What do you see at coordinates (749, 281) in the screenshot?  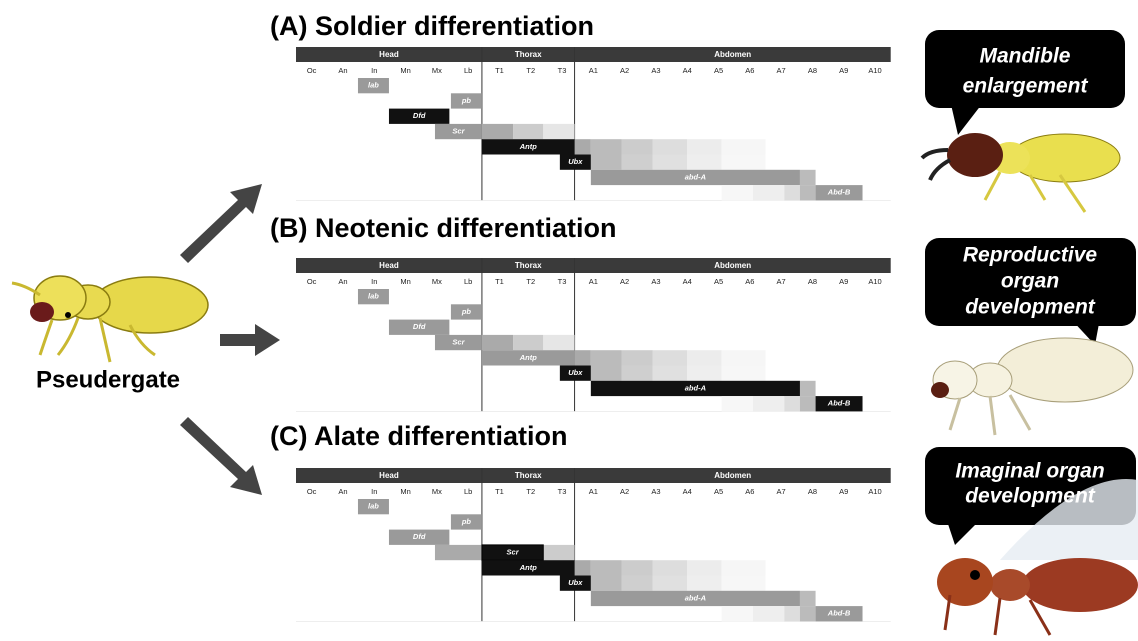 I see `segment-label: A6` at bounding box center [749, 281].